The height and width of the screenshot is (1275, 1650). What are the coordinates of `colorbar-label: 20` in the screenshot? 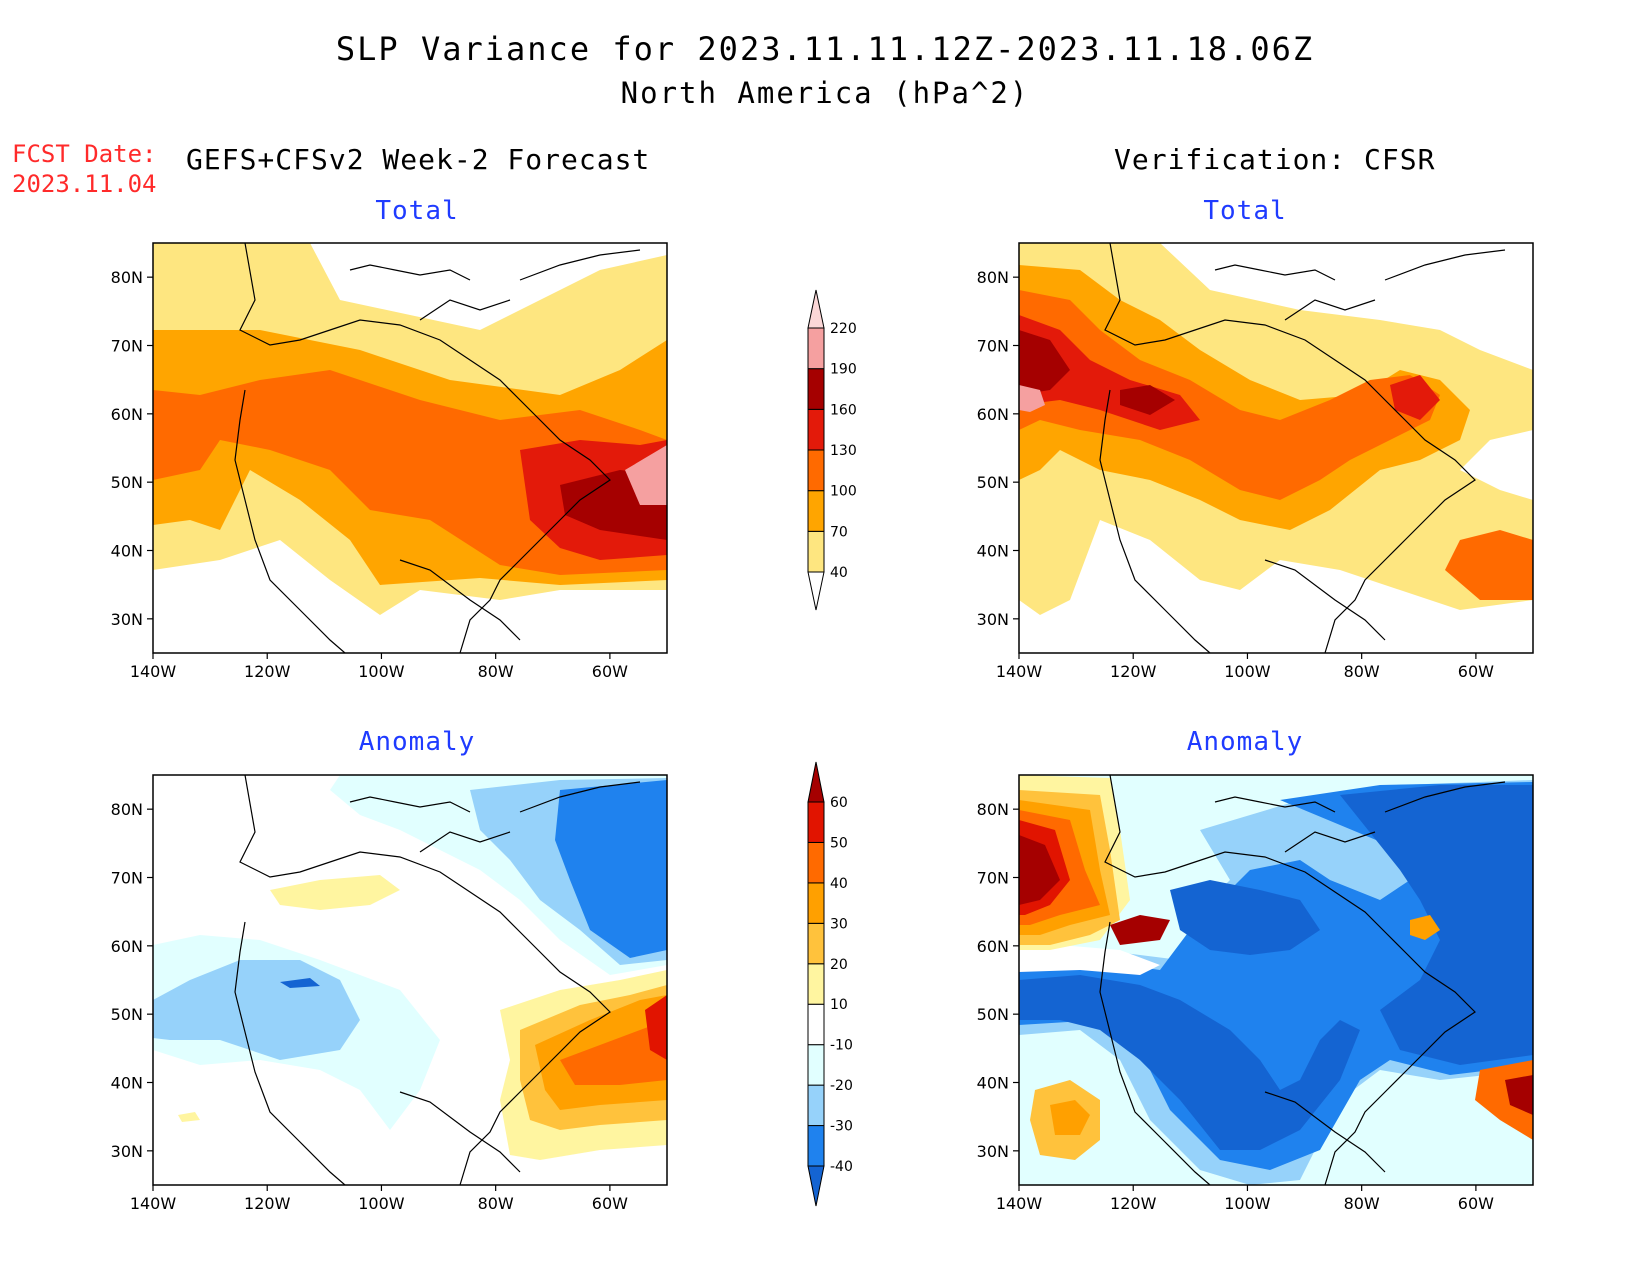 It's located at (839, 965).